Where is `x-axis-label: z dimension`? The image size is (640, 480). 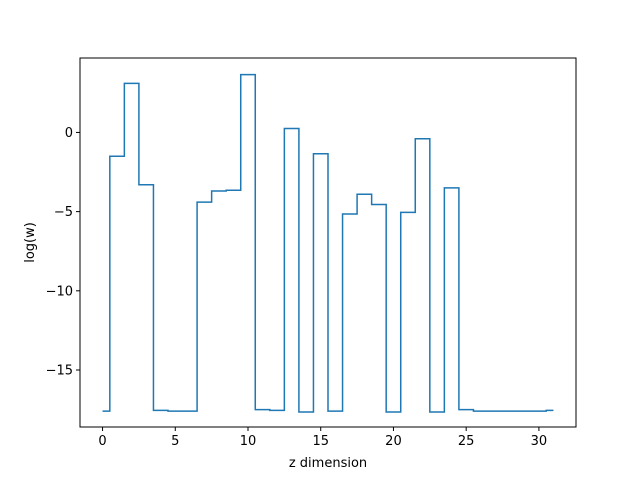
x-axis-label: z dimension is located at coordinates (328, 463).